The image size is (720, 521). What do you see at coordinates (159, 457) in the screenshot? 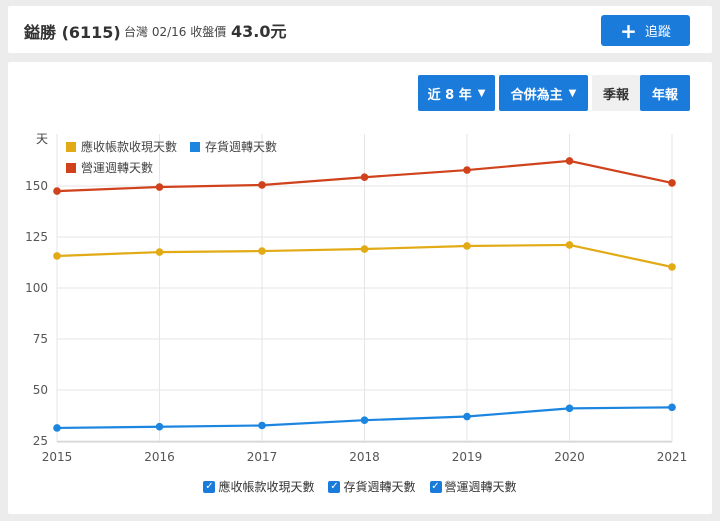
I see `x-tick-label: 2016` at bounding box center [159, 457].